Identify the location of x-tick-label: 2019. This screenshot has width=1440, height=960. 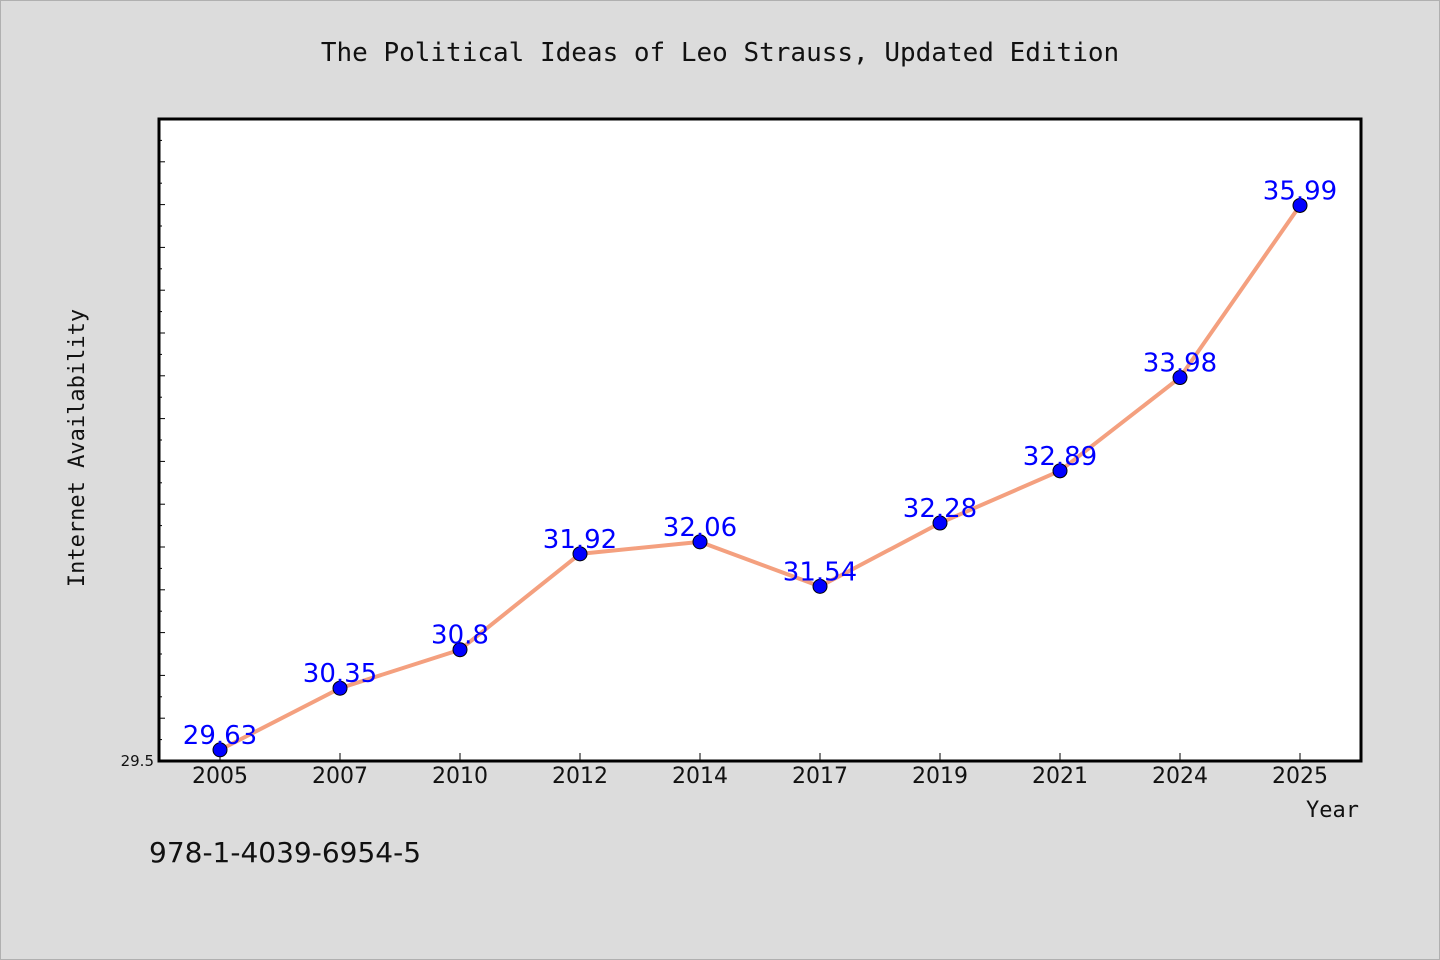
(940, 776).